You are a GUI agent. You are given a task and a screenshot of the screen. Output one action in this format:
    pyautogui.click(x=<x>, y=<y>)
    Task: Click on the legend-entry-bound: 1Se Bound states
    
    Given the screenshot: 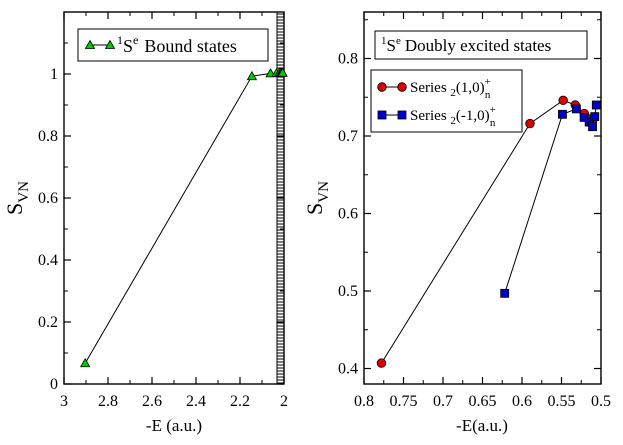 What is the action you would take?
    pyautogui.click(x=177, y=44)
    